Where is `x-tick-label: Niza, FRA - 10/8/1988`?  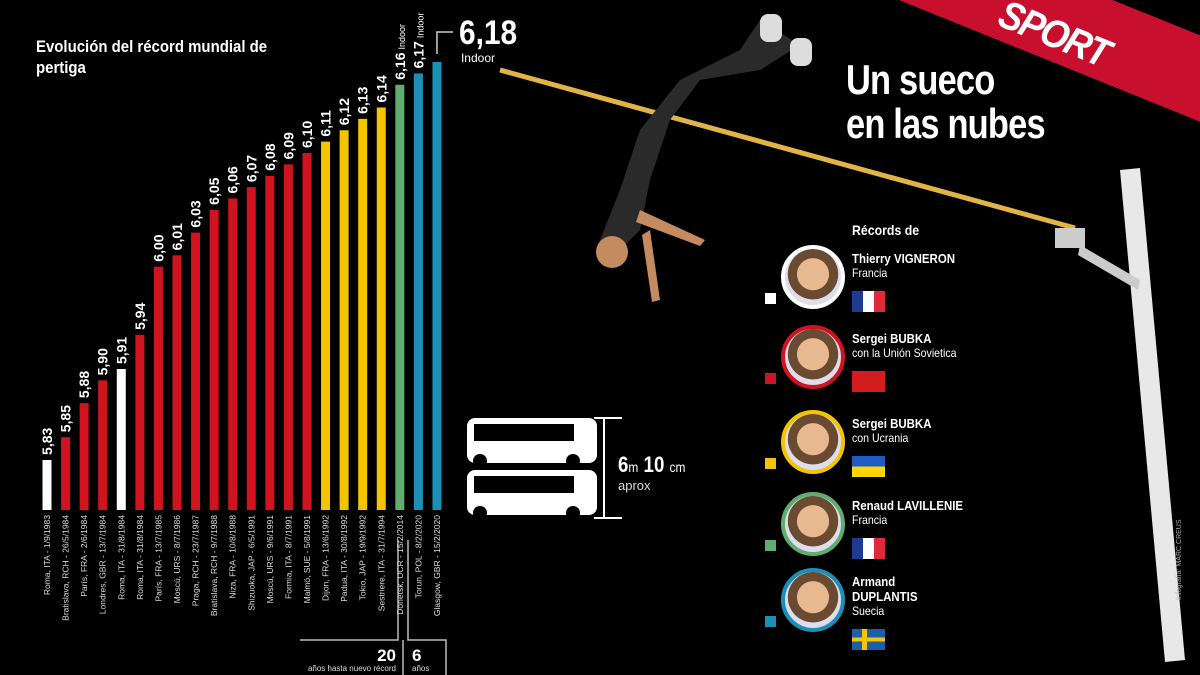
x-tick-label: Niza, FRA - 10/8/1988 is located at coordinates (233, 557).